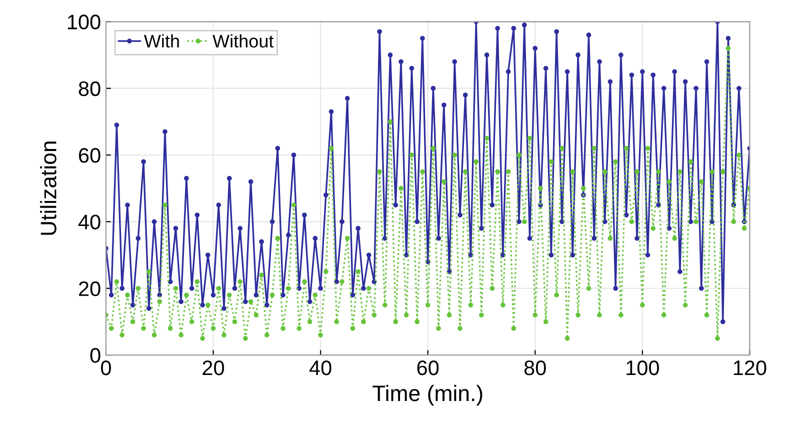 The image size is (785, 433). I want to click on x-tick-label: 120, so click(750, 368).